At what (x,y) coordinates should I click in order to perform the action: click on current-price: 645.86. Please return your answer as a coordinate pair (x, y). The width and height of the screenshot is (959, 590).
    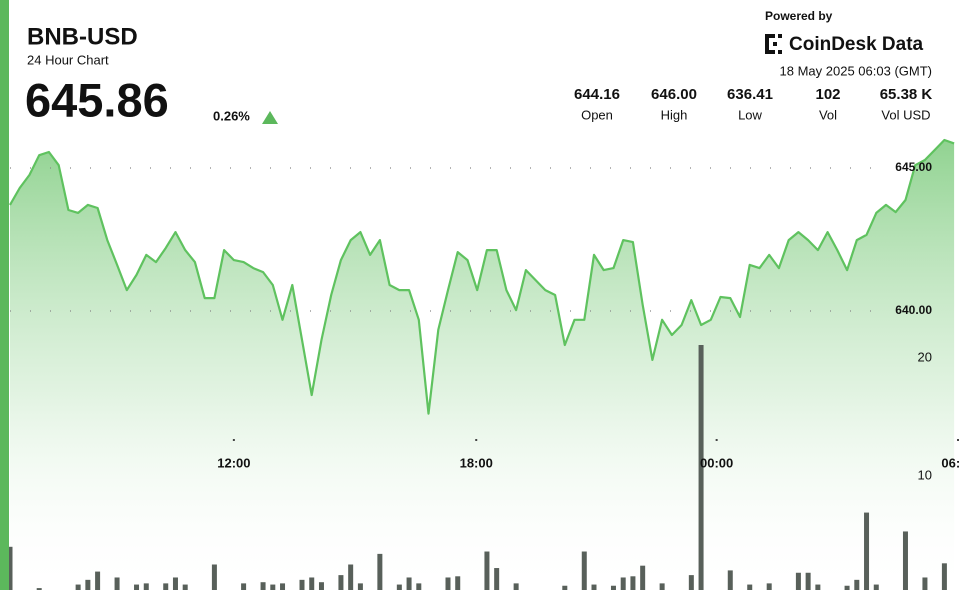
    Looking at the image, I should click on (97, 99).